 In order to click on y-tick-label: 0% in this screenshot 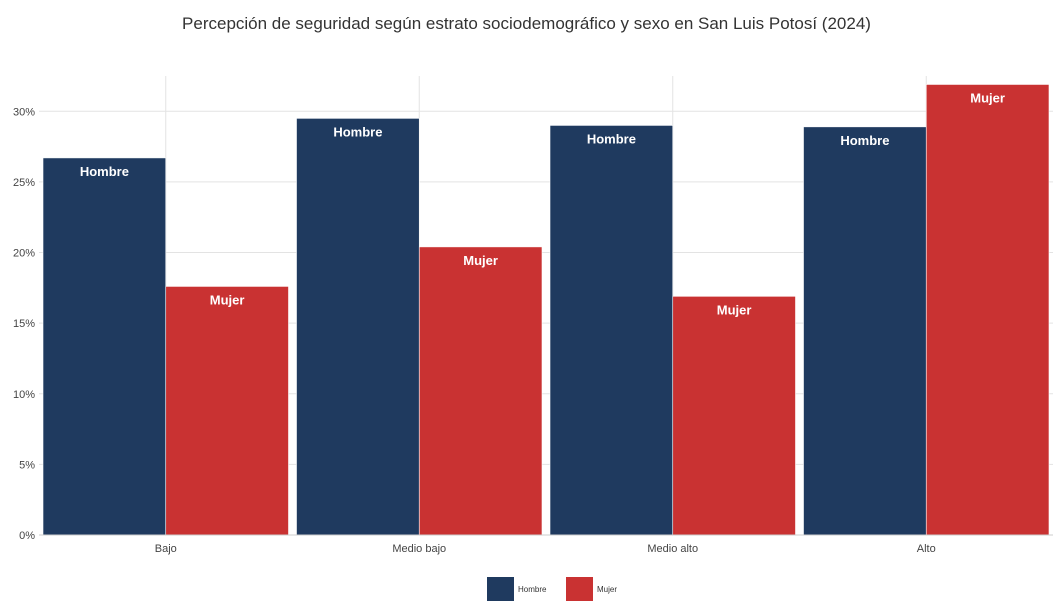, I will do `click(27, 536)`.